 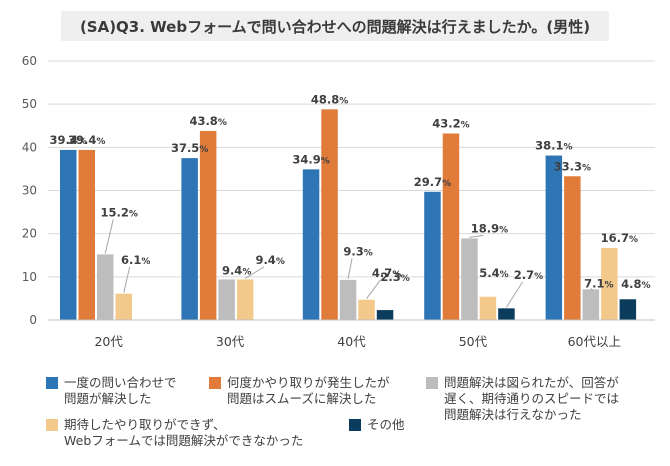 What do you see at coordinates (189, 148) in the screenshot?
I see `data-label: 37.5%` at bounding box center [189, 148].